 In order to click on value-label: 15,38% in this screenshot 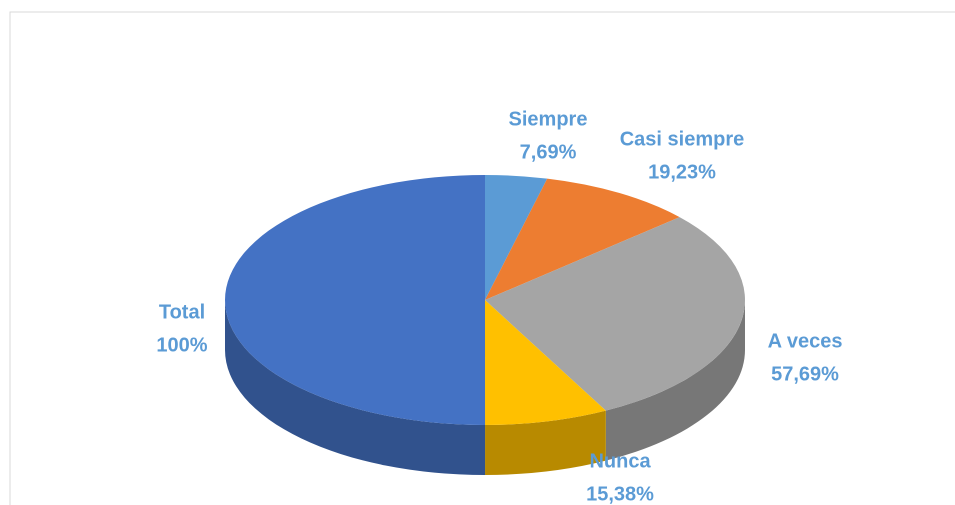, I will do `click(620, 494)`.